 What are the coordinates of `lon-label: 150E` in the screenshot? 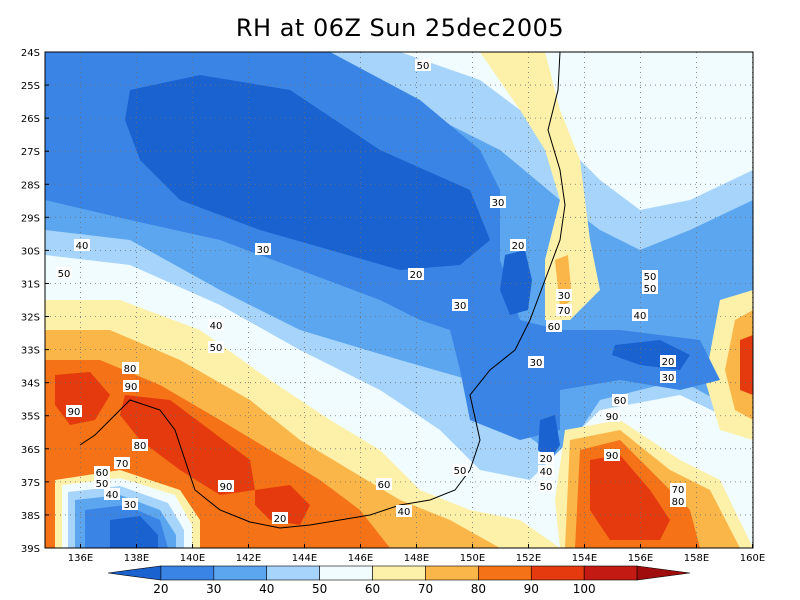 It's located at (472, 558).